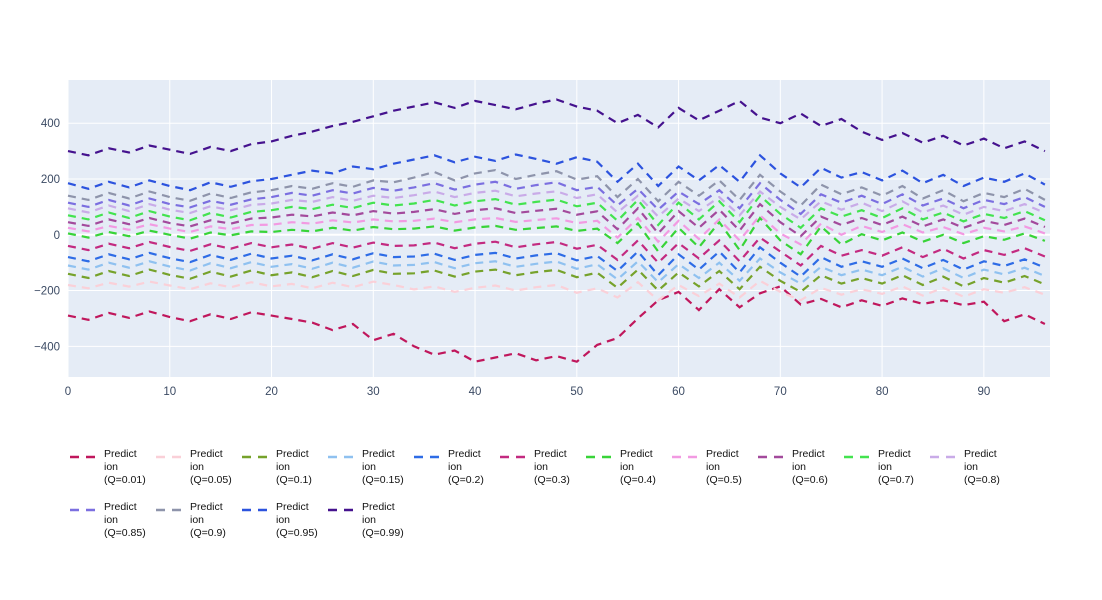 The height and width of the screenshot is (600, 1102). I want to click on series-line-0.95, so click(556, 172).